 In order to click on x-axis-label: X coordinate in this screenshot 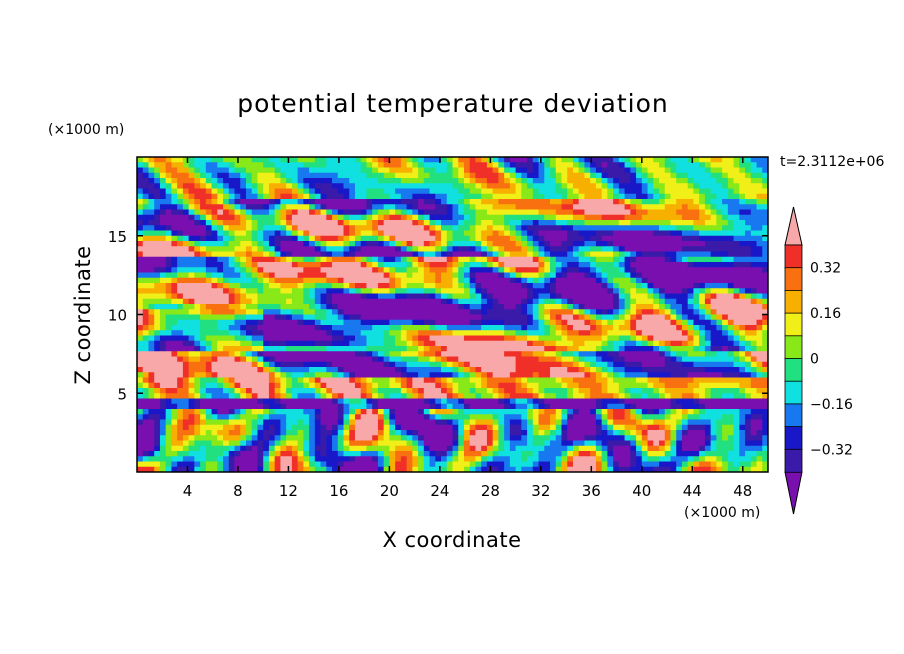, I will do `click(451, 540)`.